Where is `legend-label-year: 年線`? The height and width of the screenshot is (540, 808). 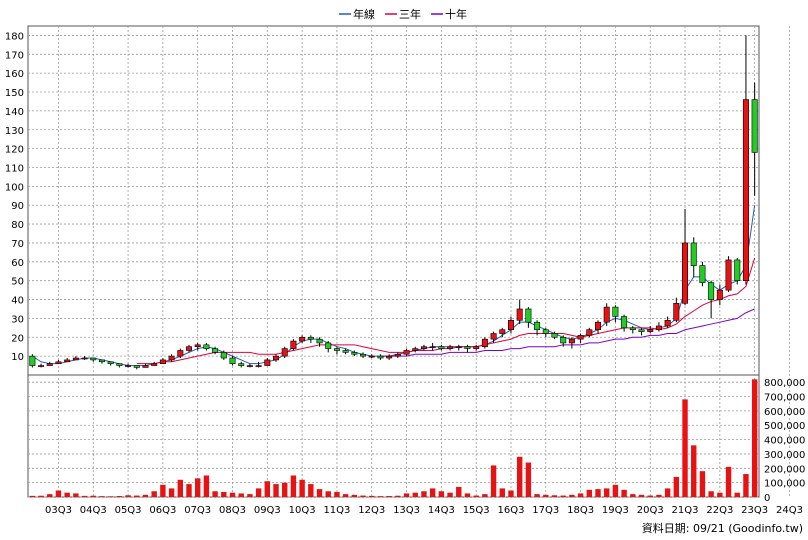 legend-label-year: 年線 is located at coordinates (364, 14).